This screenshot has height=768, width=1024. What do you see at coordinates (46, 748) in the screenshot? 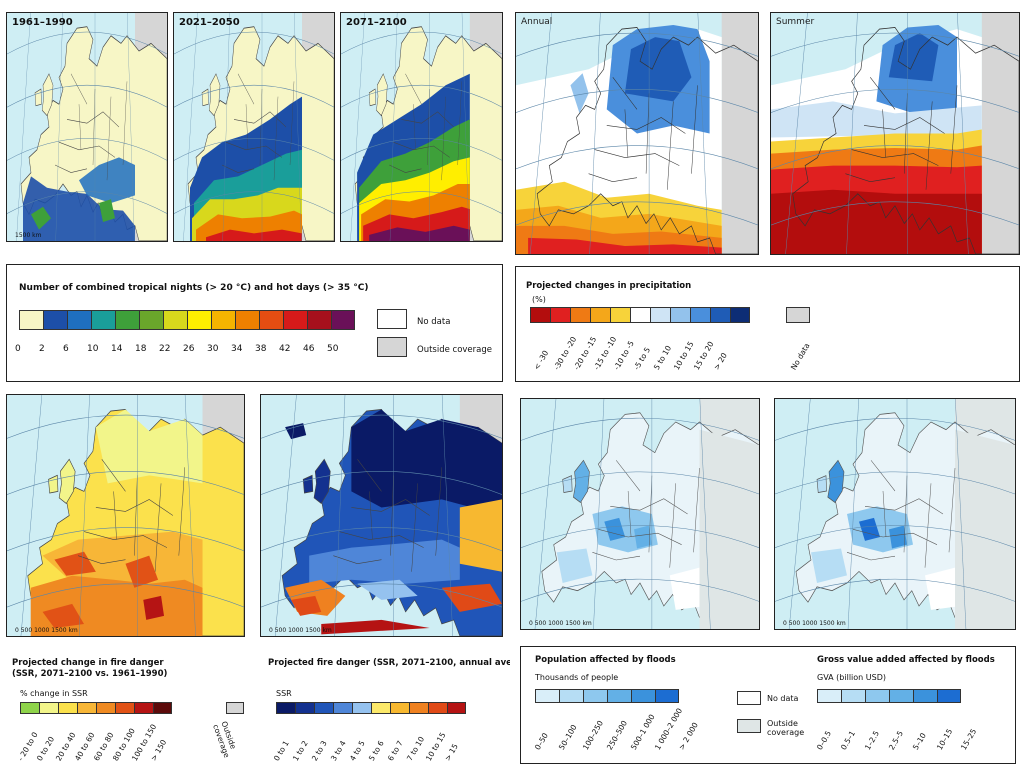
I see `legend-tick-label: 0 to 20` at bounding box center [46, 748].